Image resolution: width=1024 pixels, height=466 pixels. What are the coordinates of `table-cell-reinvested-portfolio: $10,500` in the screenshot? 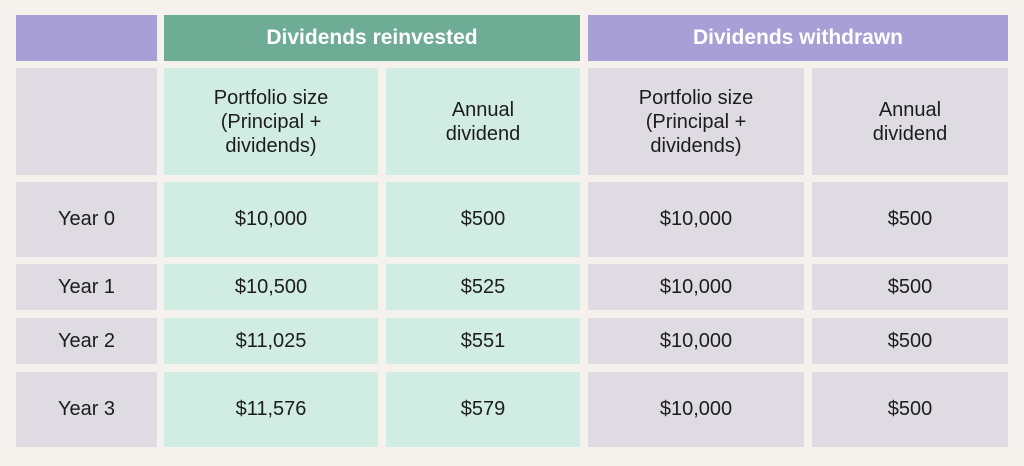 It's located at (271, 287).